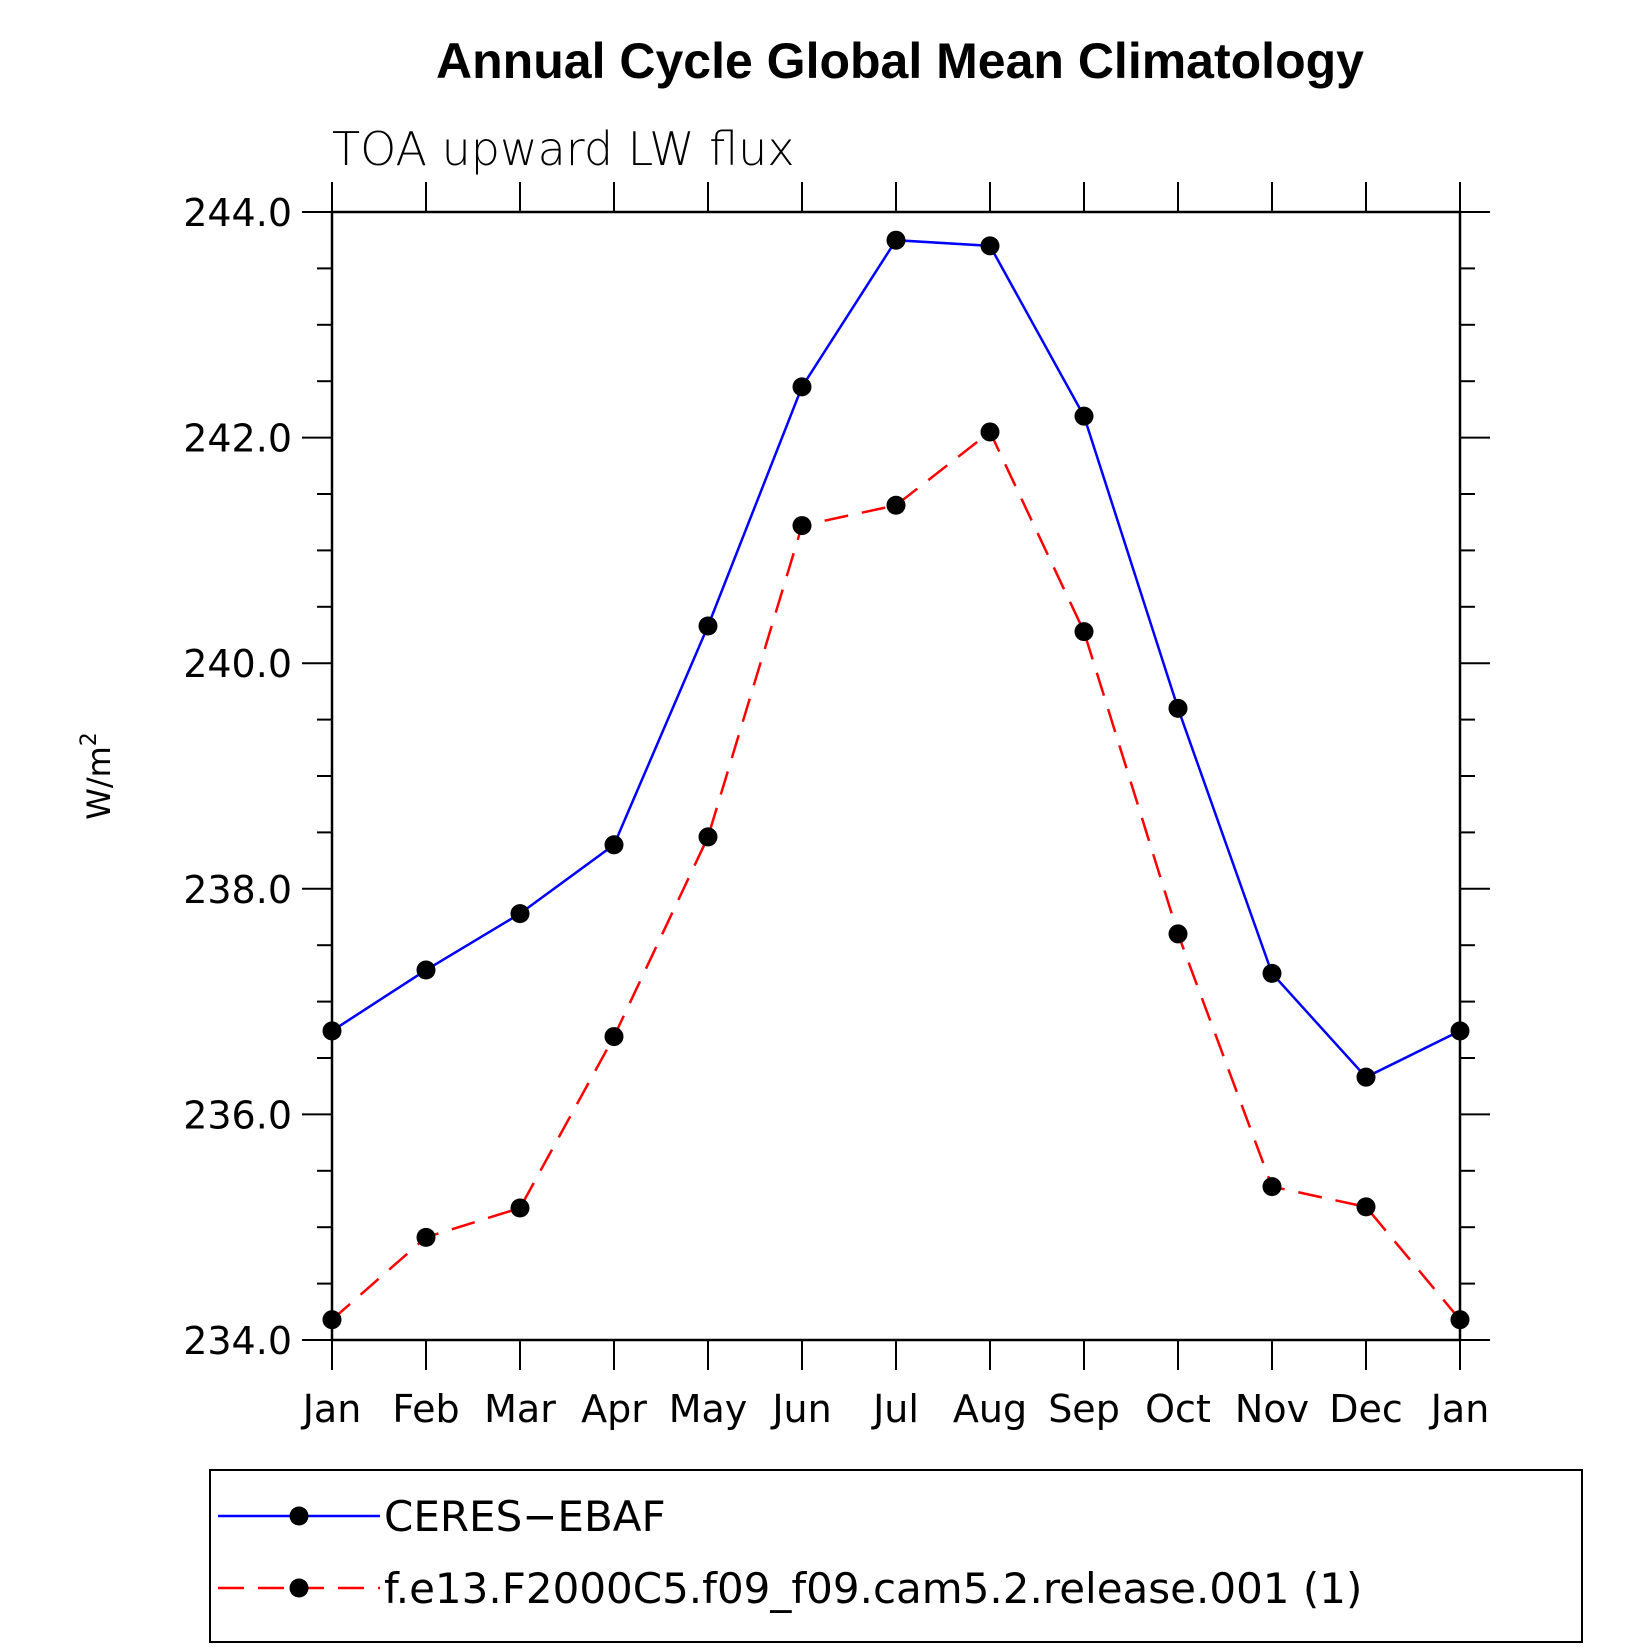 Image resolution: width=1652 pixels, height=1652 pixels. I want to click on chart-subtitle: TOA upward LW flux, so click(563, 149).